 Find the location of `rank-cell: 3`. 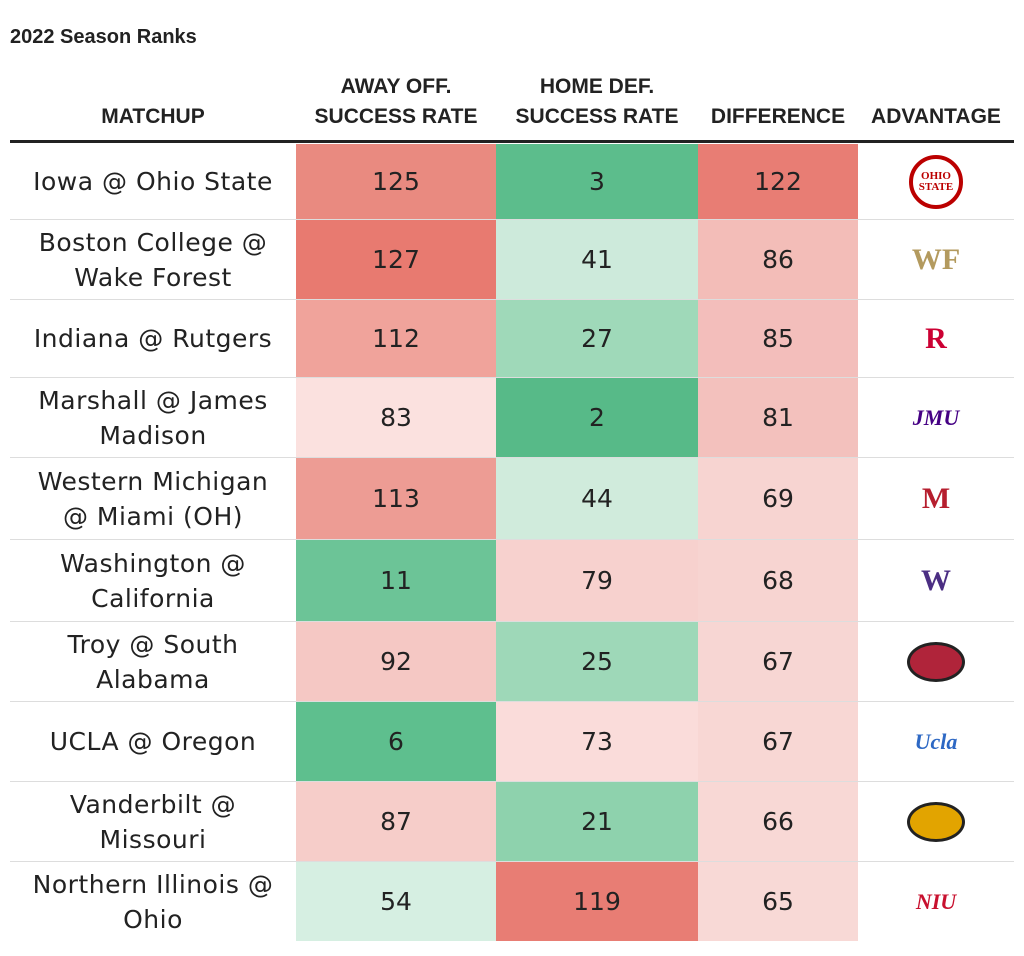

rank-cell: 3 is located at coordinates (597, 181).